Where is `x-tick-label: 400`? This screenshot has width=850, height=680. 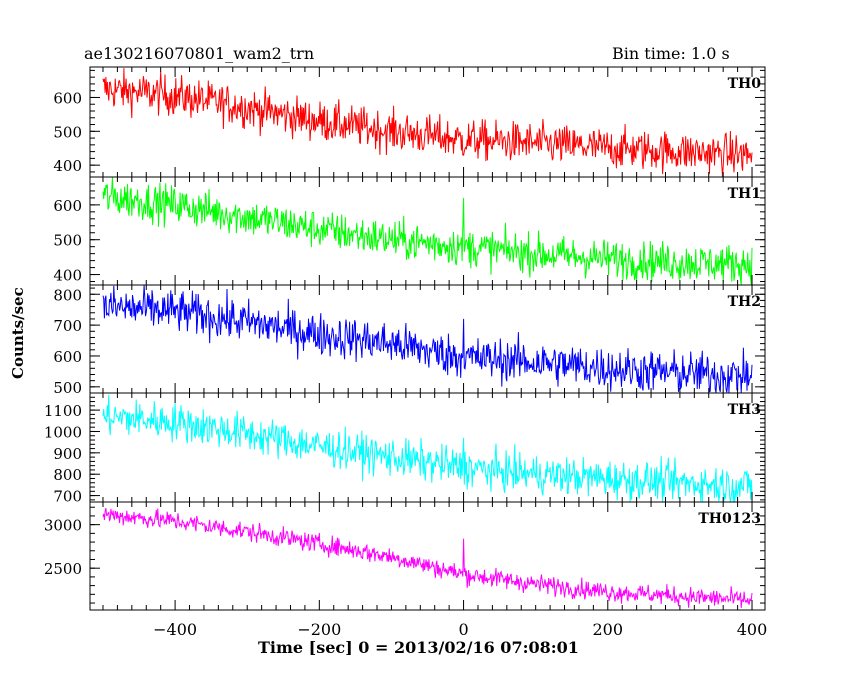
x-tick-label: 400 is located at coordinates (752, 629).